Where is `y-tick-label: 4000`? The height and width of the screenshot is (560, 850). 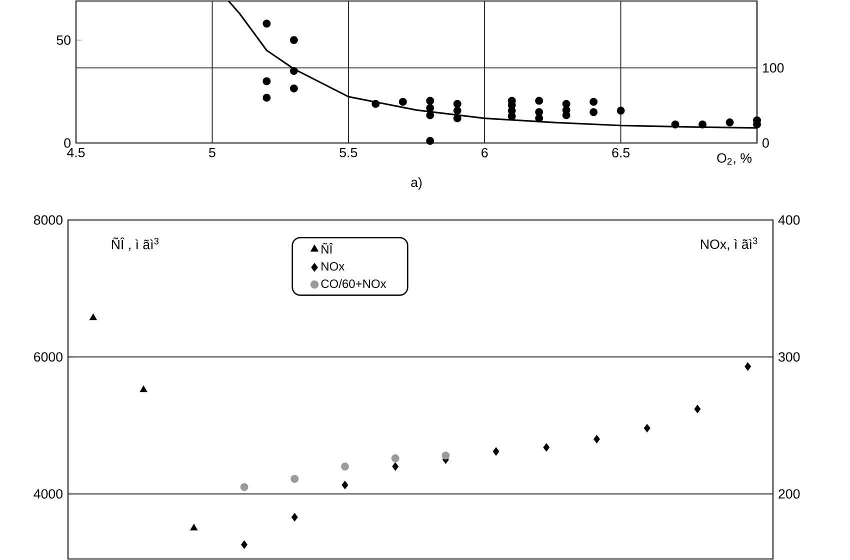
y-tick-label: 4000 is located at coordinates (48, 494).